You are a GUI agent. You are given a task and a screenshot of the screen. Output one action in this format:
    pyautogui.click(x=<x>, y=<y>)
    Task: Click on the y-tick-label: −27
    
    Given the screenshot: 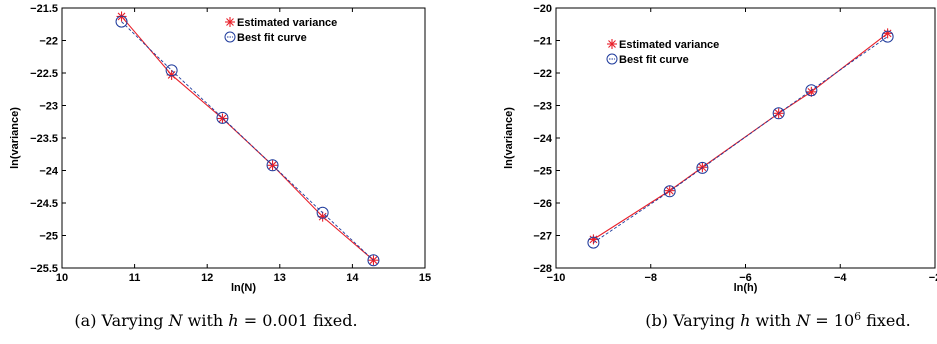 What is the action you would take?
    pyautogui.click(x=542, y=237)
    